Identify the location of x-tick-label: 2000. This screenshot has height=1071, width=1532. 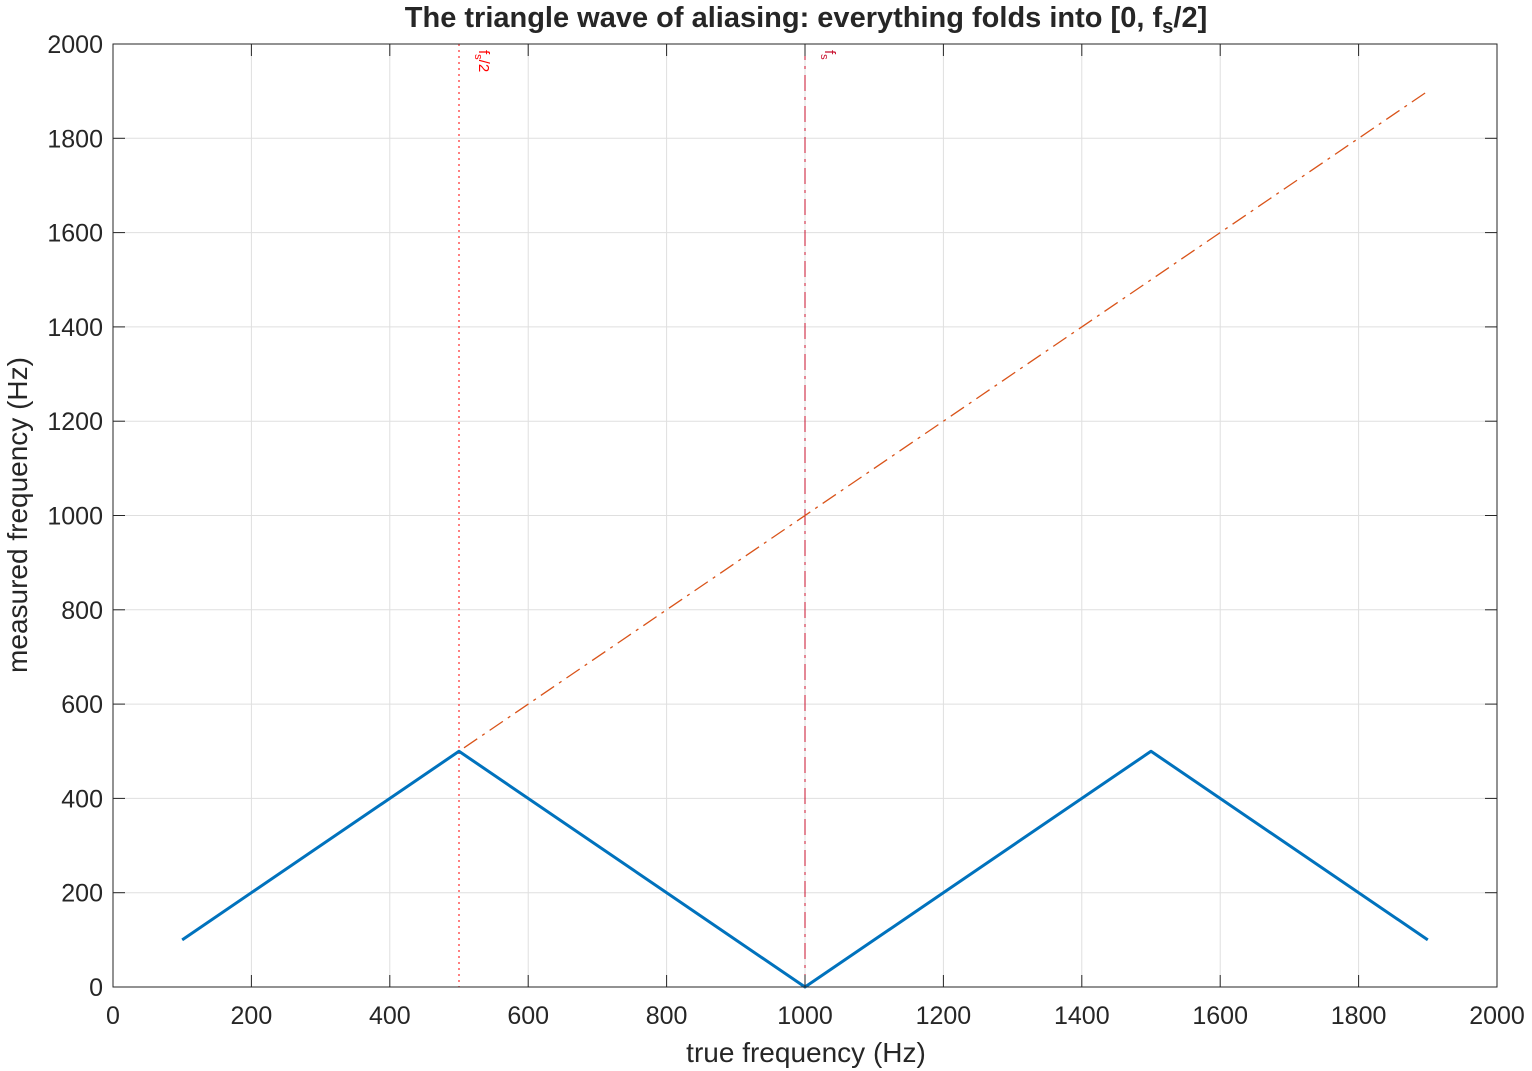
(1497, 1016).